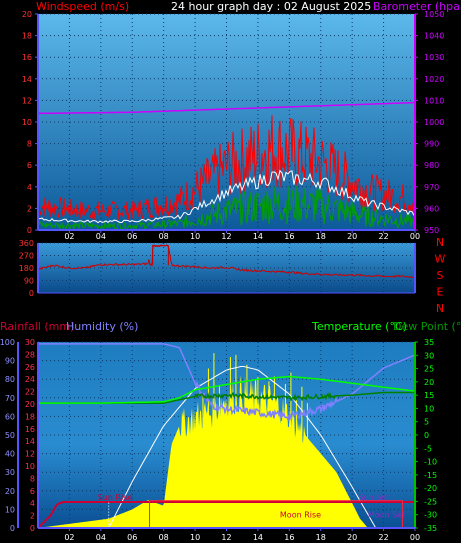 This screenshot has width=461, height=543. What do you see at coordinates (300, 514) in the screenshot?
I see `moonrise-label: Moon Rise` at bounding box center [300, 514].